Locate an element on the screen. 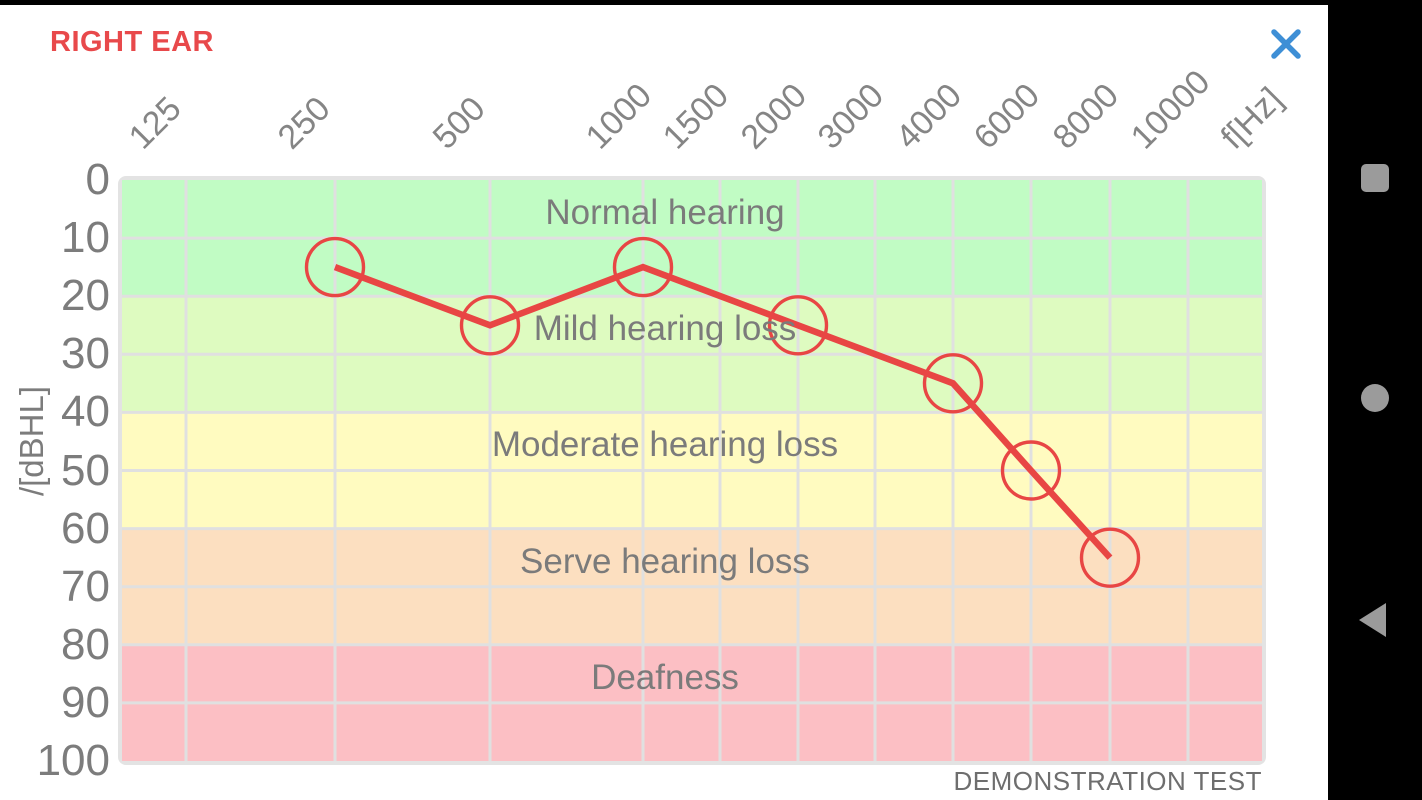 The height and width of the screenshot is (800, 1422). back-button is located at coordinates (1375, 620).